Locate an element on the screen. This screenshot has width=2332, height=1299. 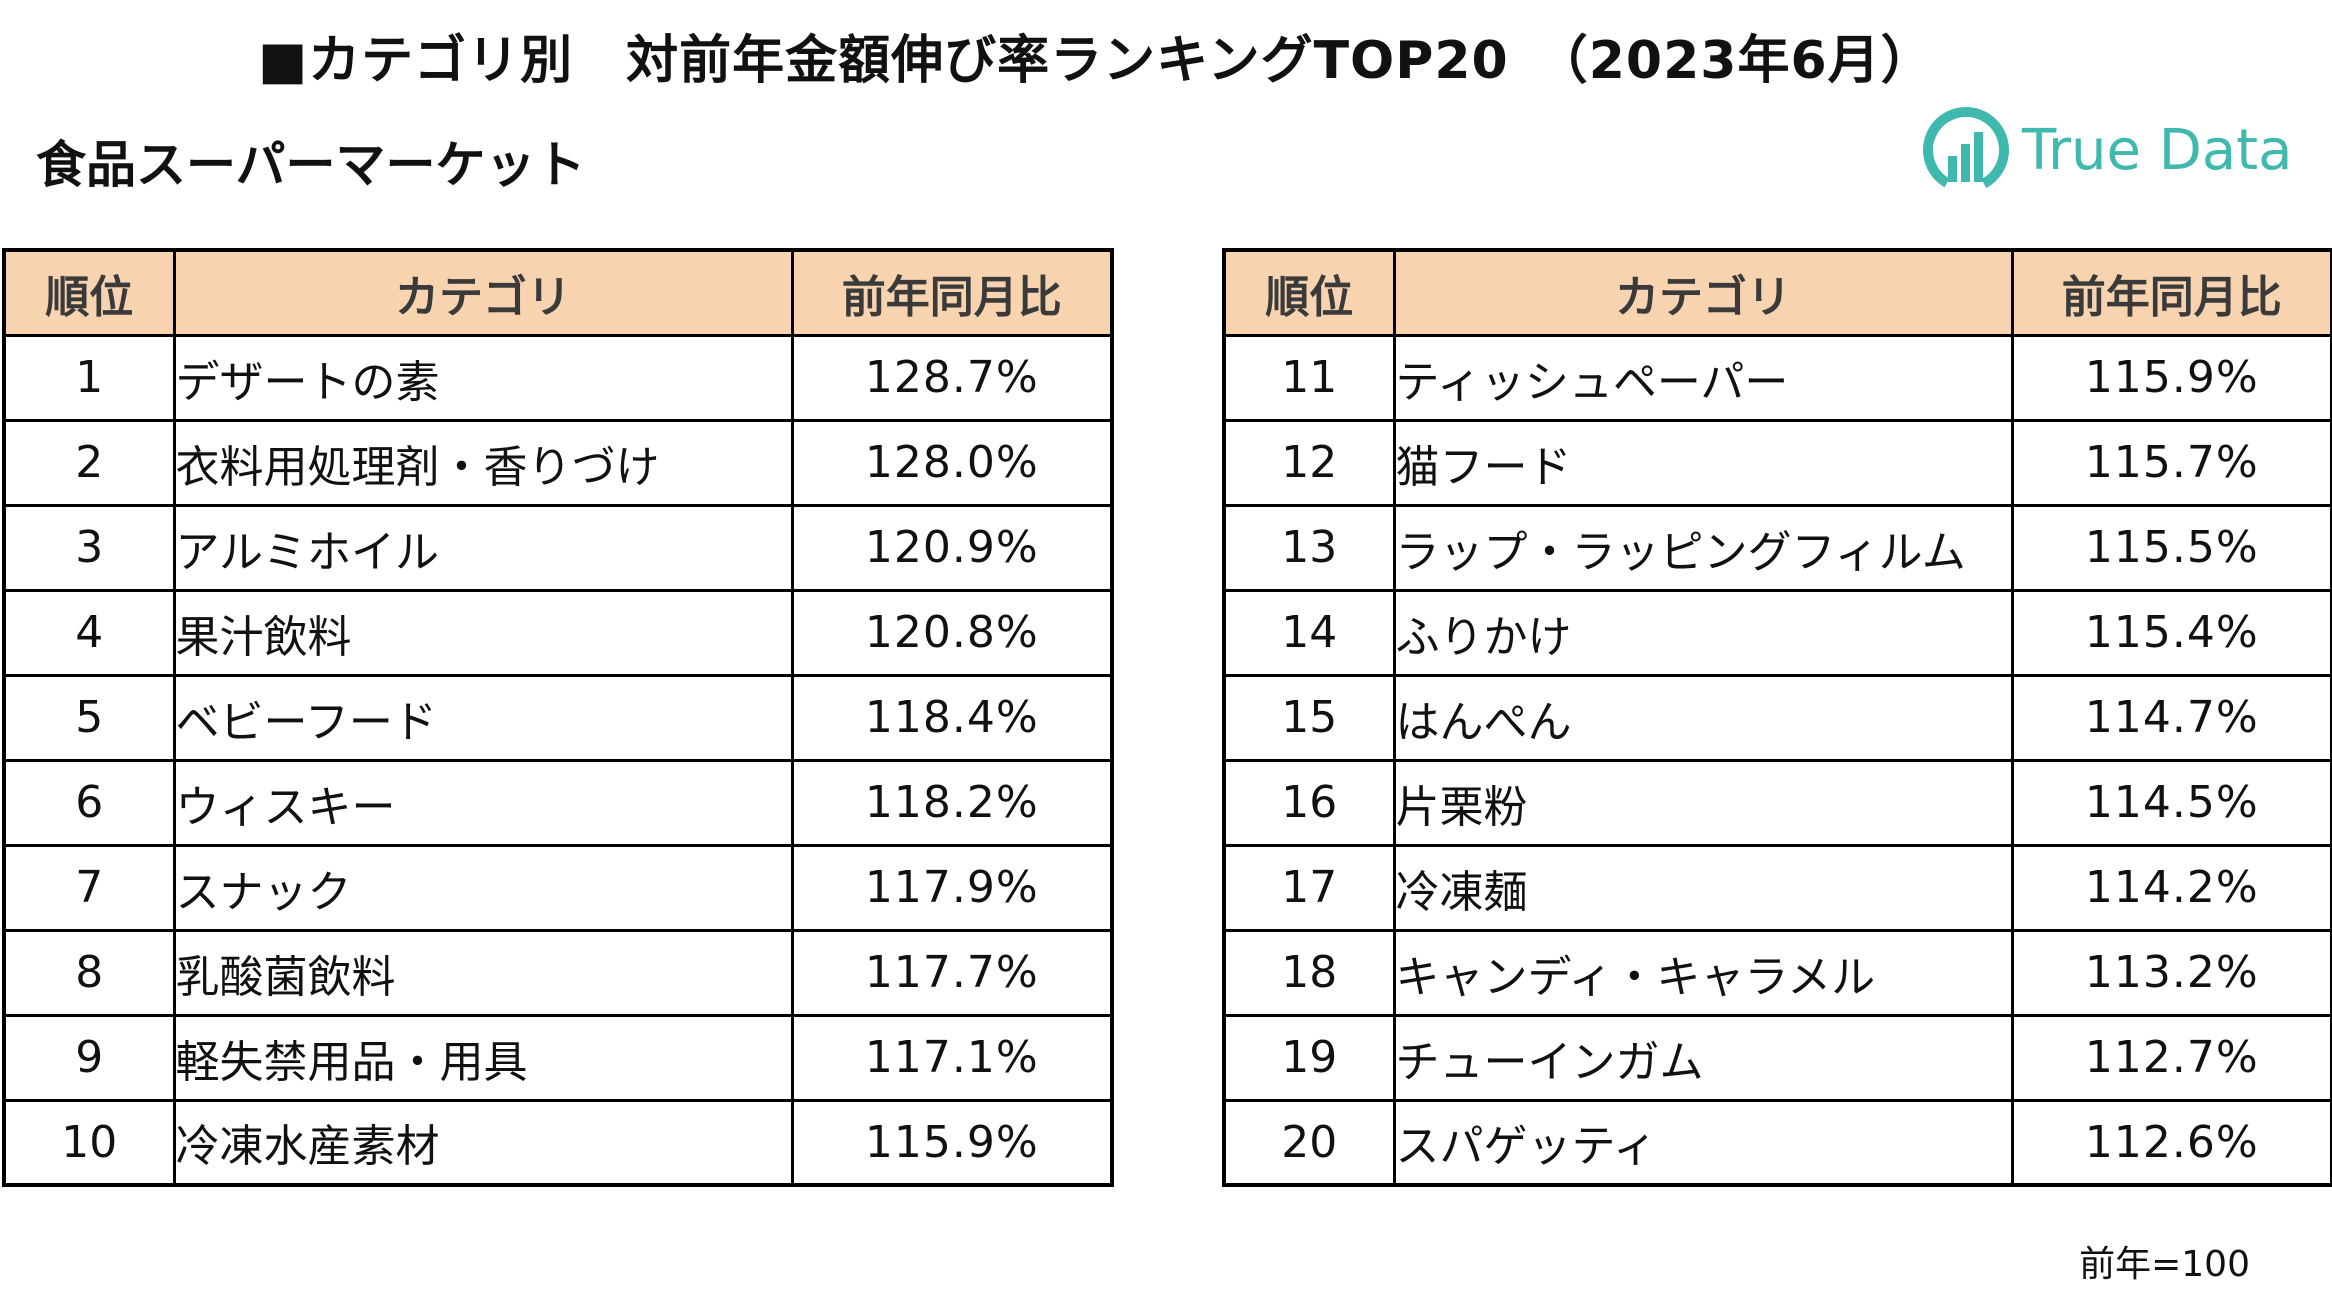
table-row: 12 猫フード 115.7% is located at coordinates (1777, 462).